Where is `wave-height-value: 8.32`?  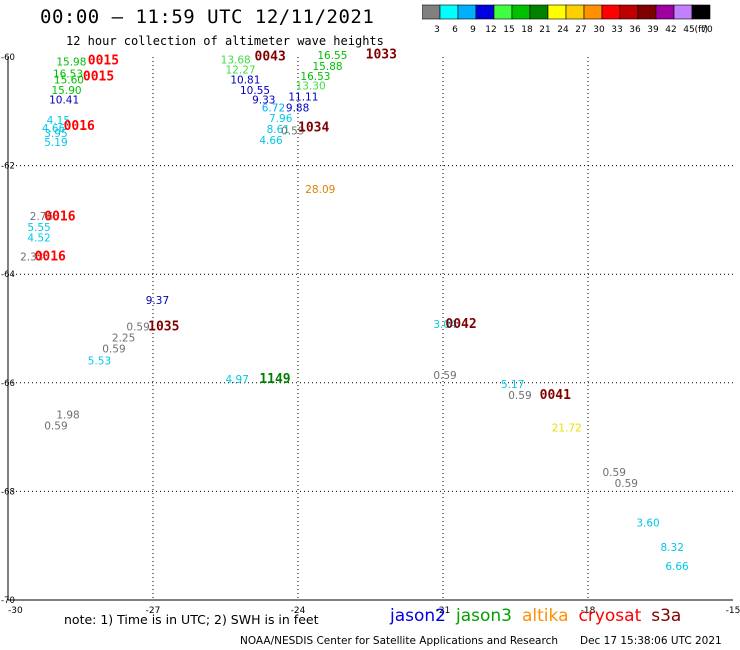
wave-height-value: 8.32 is located at coordinates (672, 548).